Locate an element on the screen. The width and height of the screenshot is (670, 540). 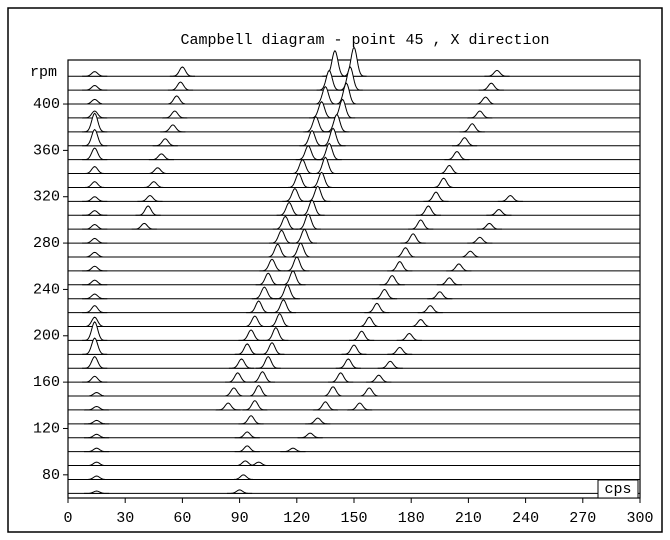
y-tick-label: 360 is located at coordinates (46, 150).